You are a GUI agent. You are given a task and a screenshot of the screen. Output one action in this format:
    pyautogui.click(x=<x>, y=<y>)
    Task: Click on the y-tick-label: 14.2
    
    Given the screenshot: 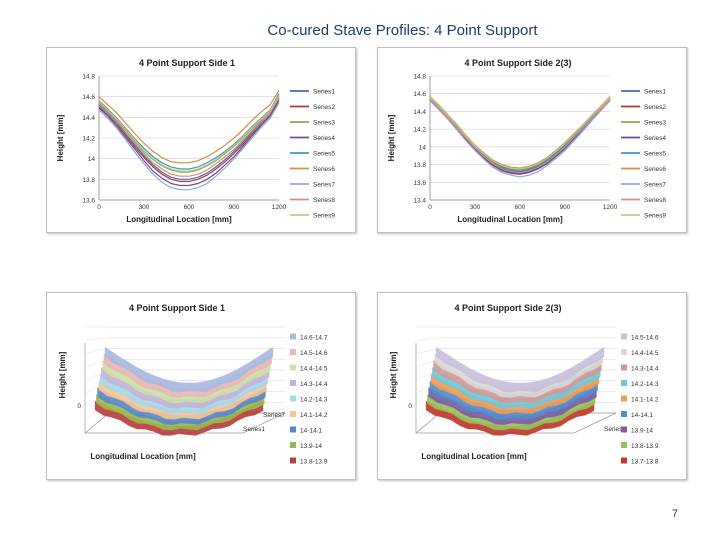 What is the action you would take?
    pyautogui.click(x=419, y=130)
    